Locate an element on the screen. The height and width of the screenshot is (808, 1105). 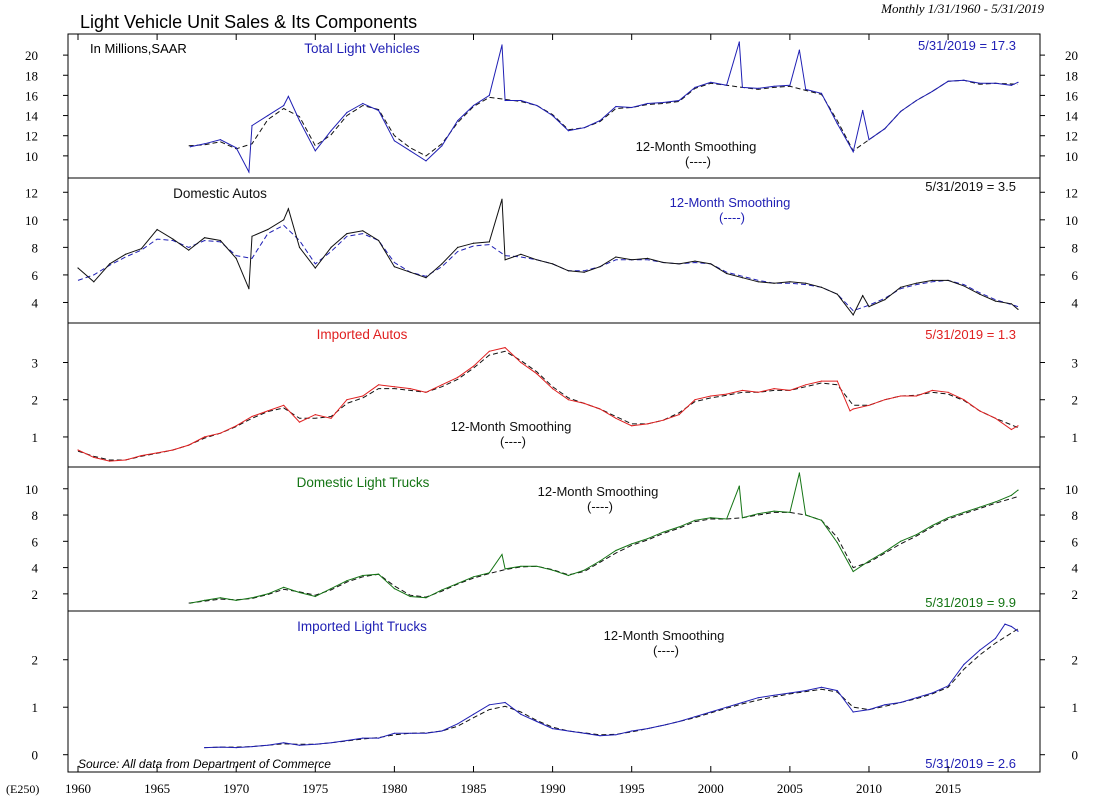
latest-value: 5/31/2019 = 2.6 is located at coordinates (970, 763).